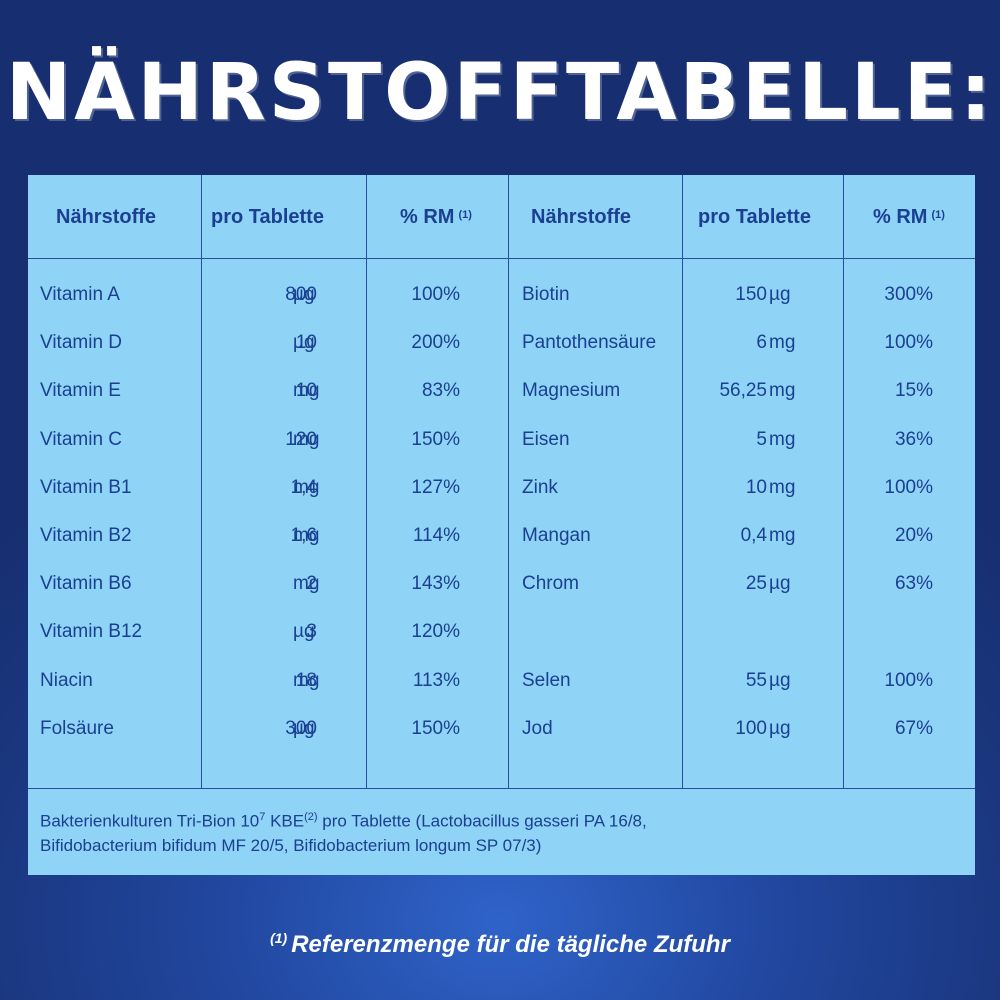 The width and height of the screenshot is (1000, 1000). I want to click on header-naehrstoffe-left: Nährstoffe, so click(106, 217).